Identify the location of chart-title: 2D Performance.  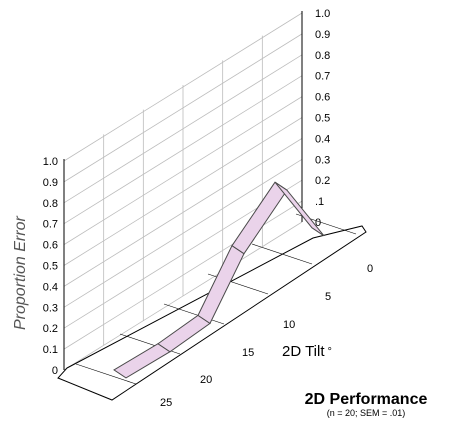
(366, 399).